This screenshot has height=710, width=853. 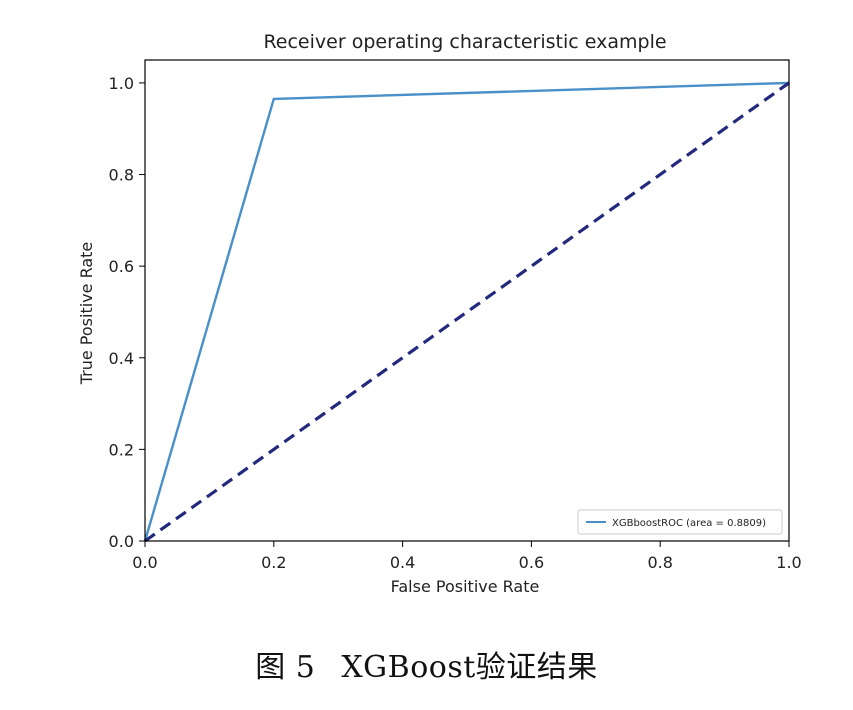 I want to click on y-tick-label: 1.0, so click(x=121, y=83).